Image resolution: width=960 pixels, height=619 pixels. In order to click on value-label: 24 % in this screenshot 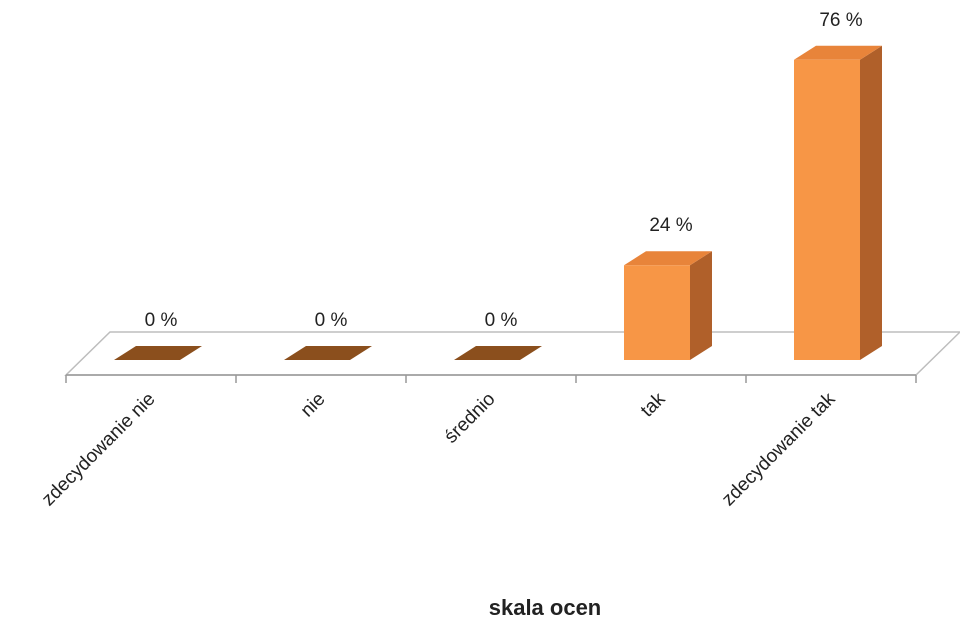, I will do `click(670, 225)`.